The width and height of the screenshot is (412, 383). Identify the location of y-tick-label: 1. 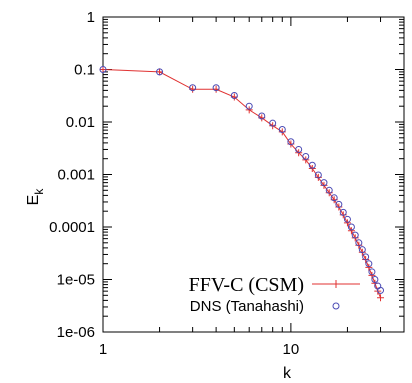
(91, 17).